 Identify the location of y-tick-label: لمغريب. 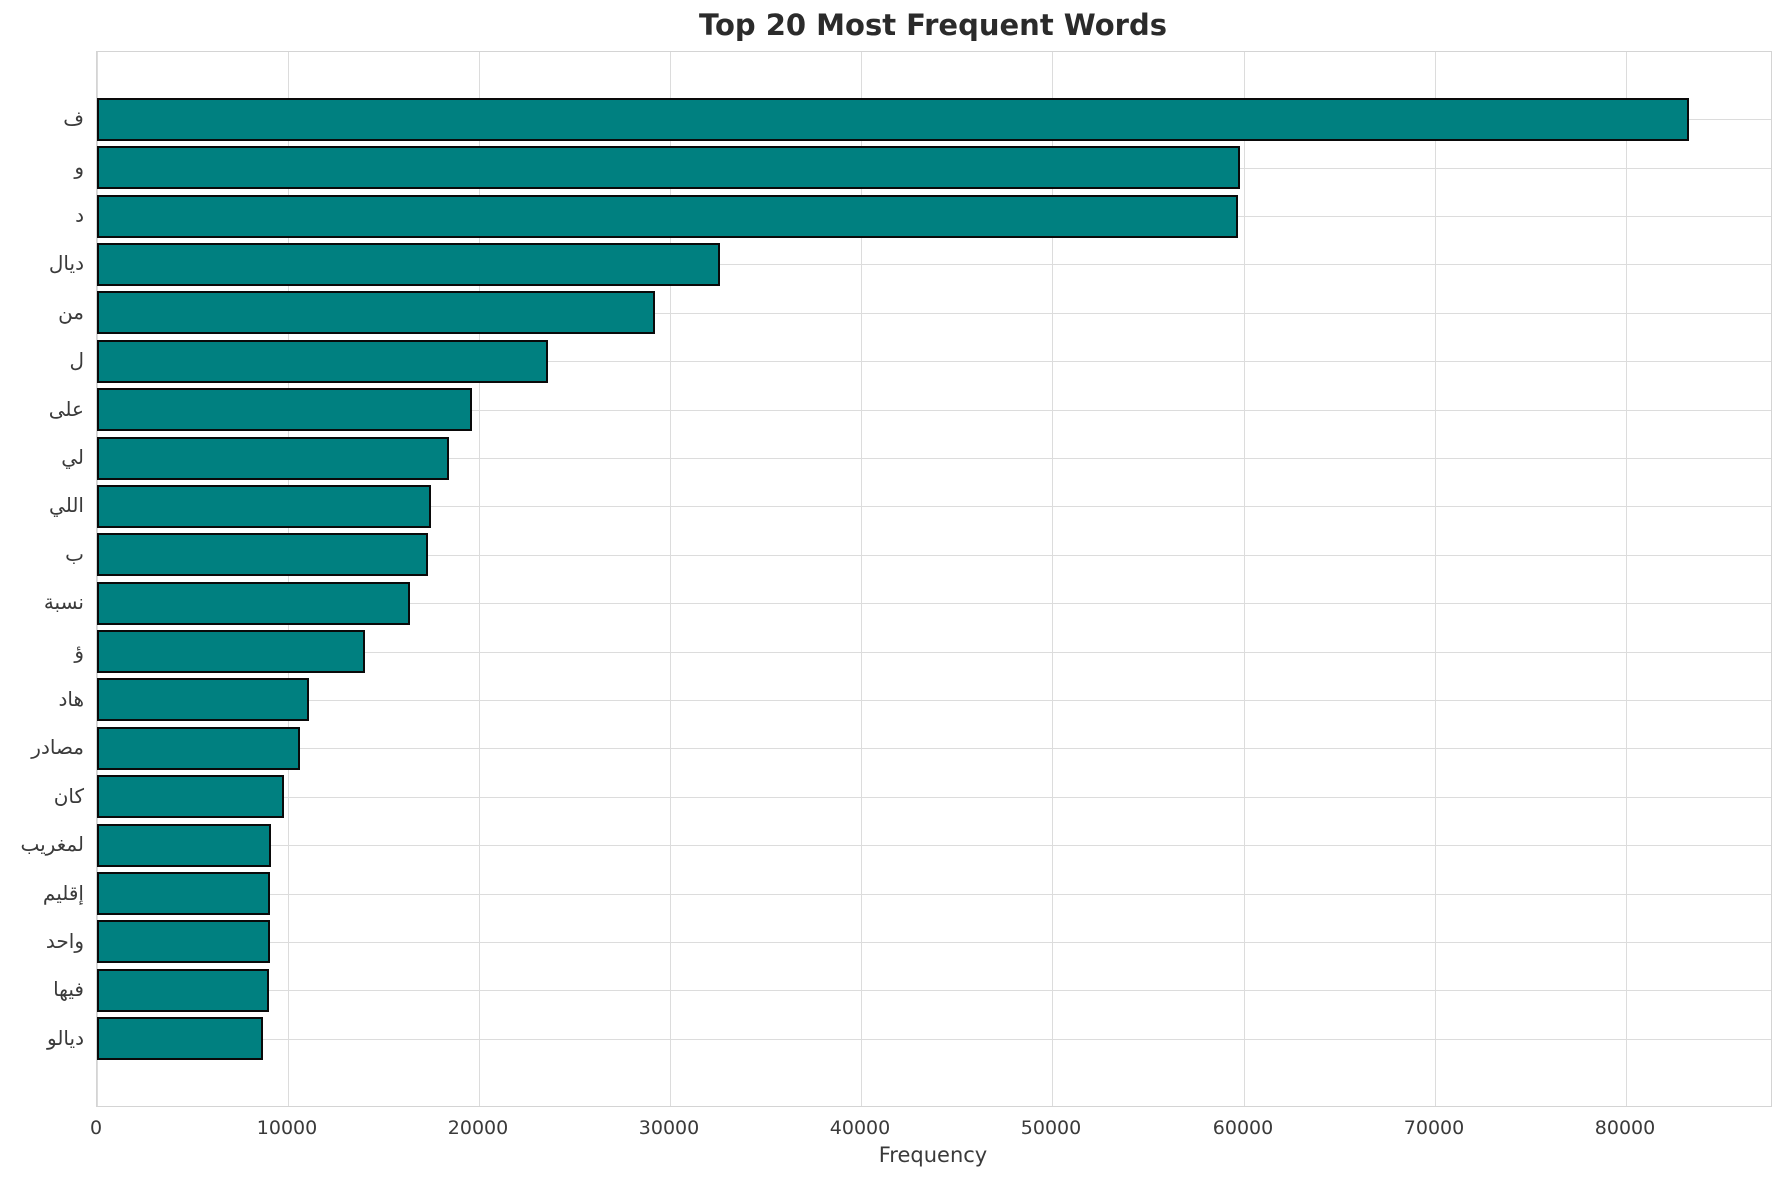
(52, 844).